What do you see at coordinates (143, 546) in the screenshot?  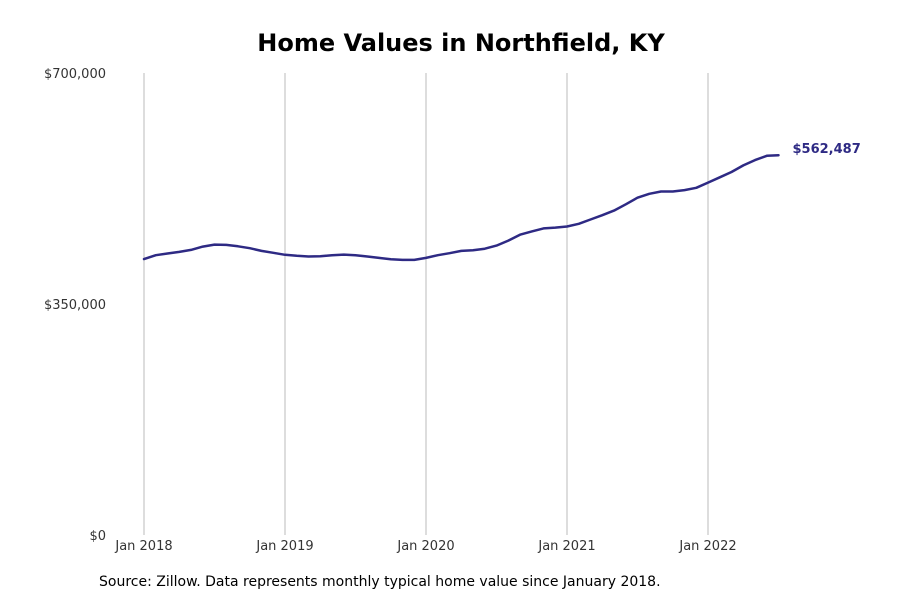 I see `x-tick-label: Jan 2018` at bounding box center [143, 546].